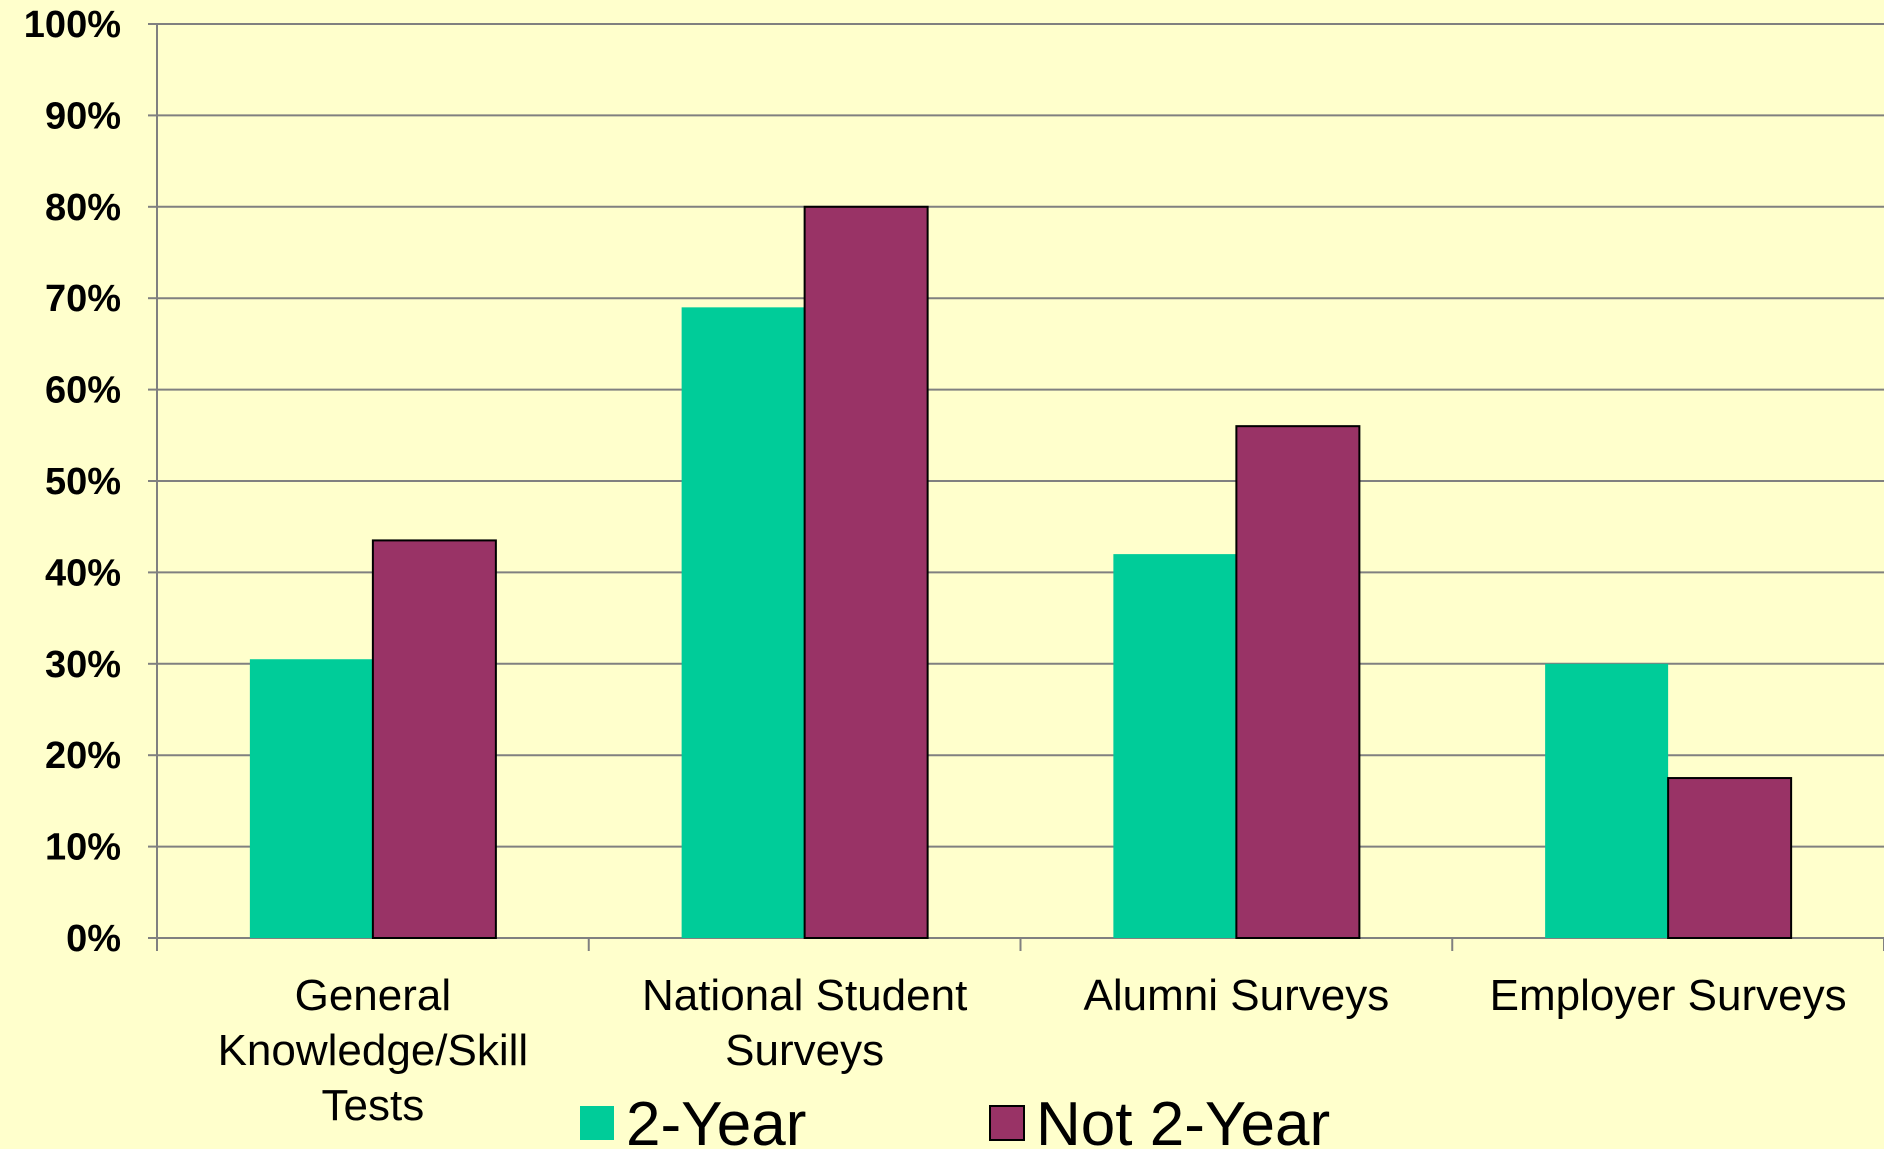 Image resolution: width=1884 pixels, height=1149 pixels. What do you see at coordinates (83, 208) in the screenshot?
I see `y-tick-label: 80%` at bounding box center [83, 208].